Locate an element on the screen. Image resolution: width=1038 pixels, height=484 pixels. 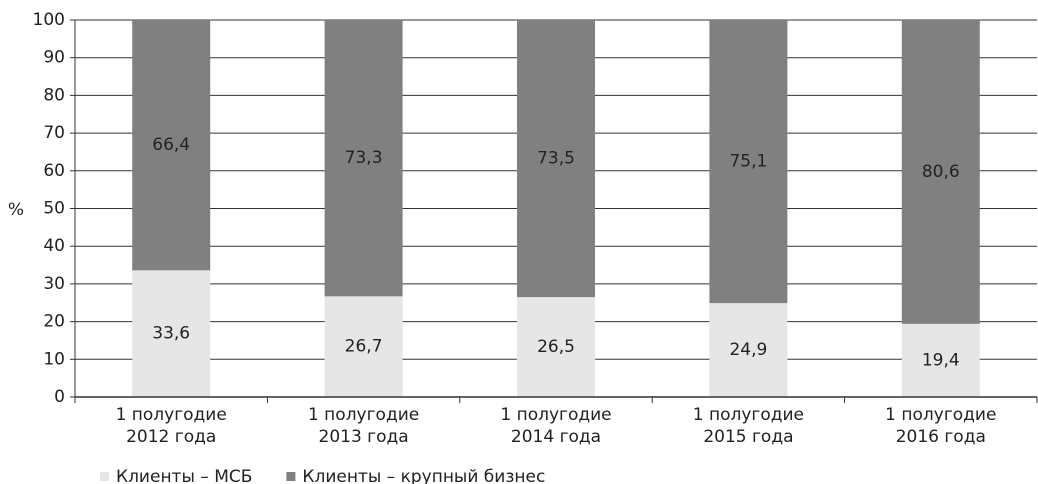
y-tick-label: 50 is located at coordinates (54, 209).